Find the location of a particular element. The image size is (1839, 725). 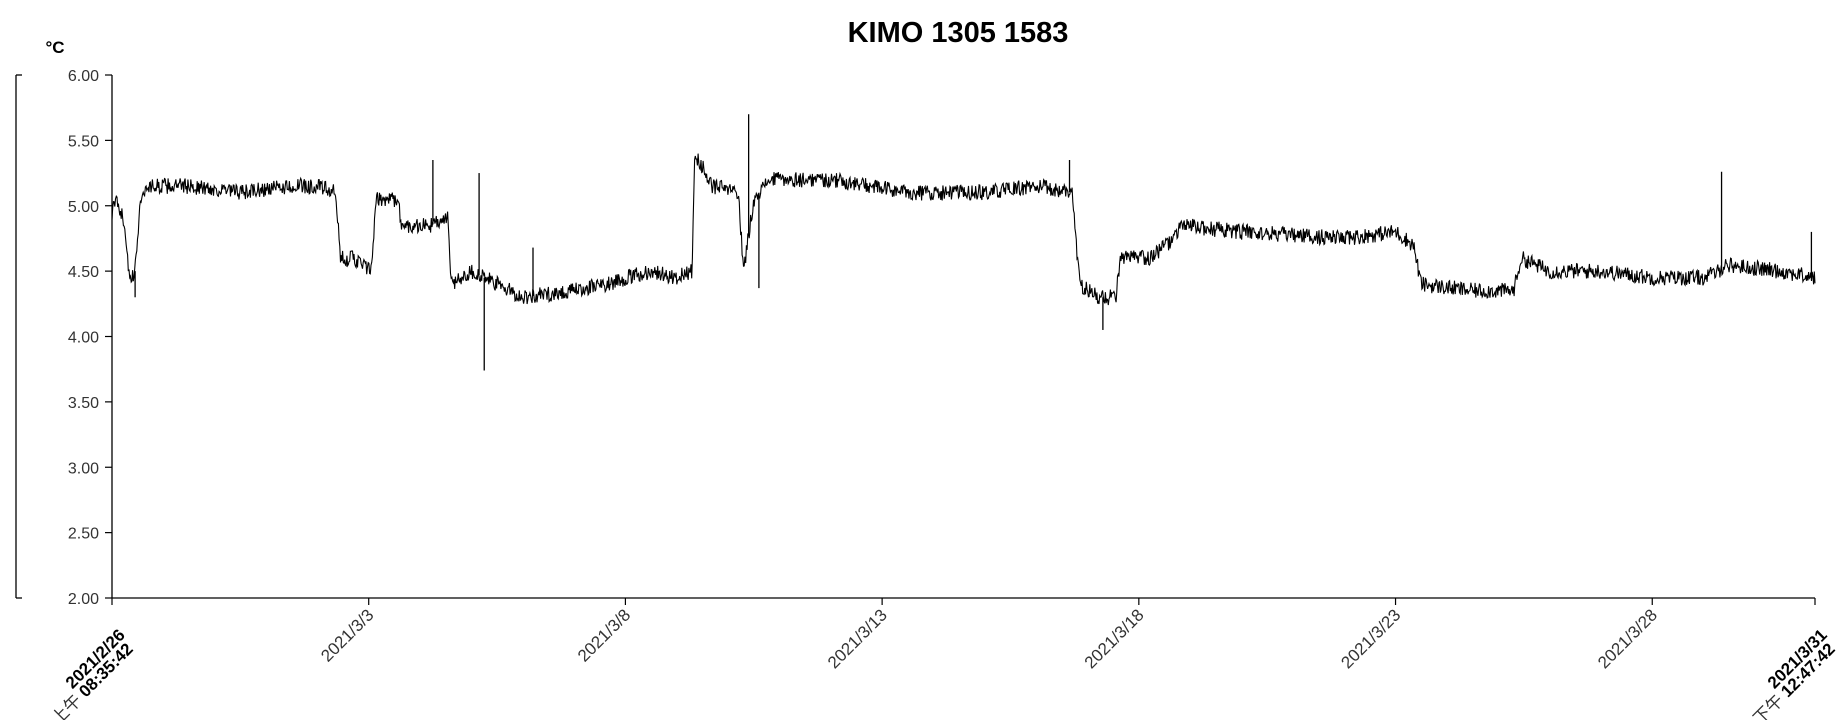

x-tick-label: 2021/3/18 is located at coordinates (1114, 638).